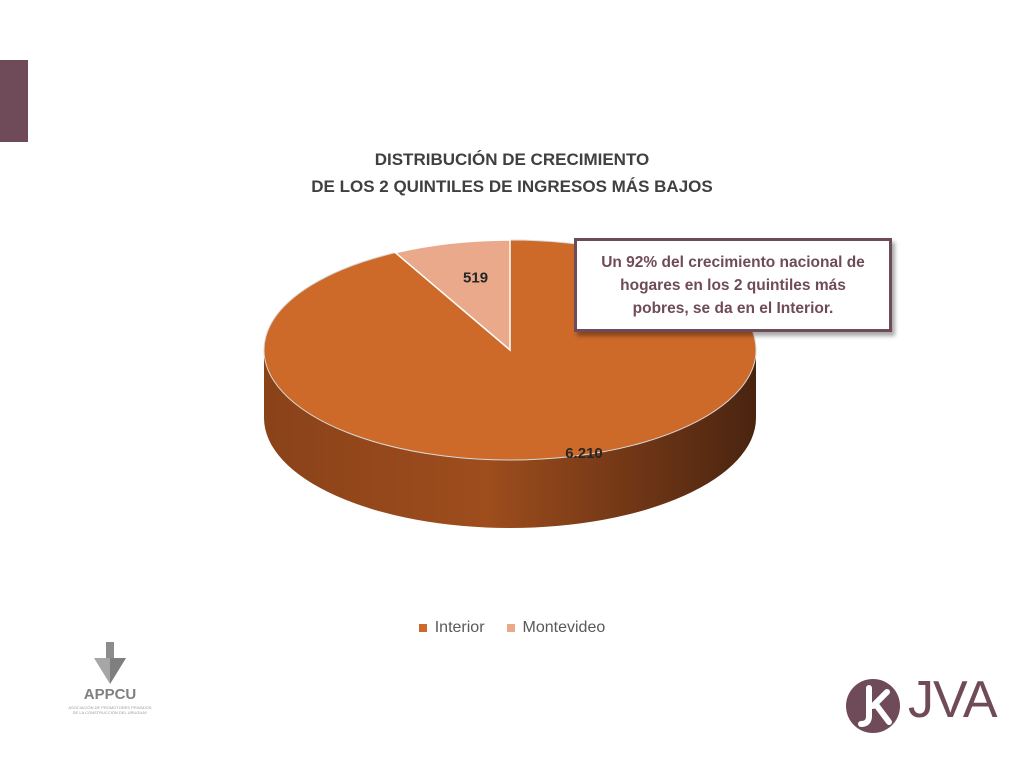 The width and height of the screenshot is (1024, 768). Describe the element at coordinates (422, 628) in the screenshot. I see `legend-swatch-interior` at that location.